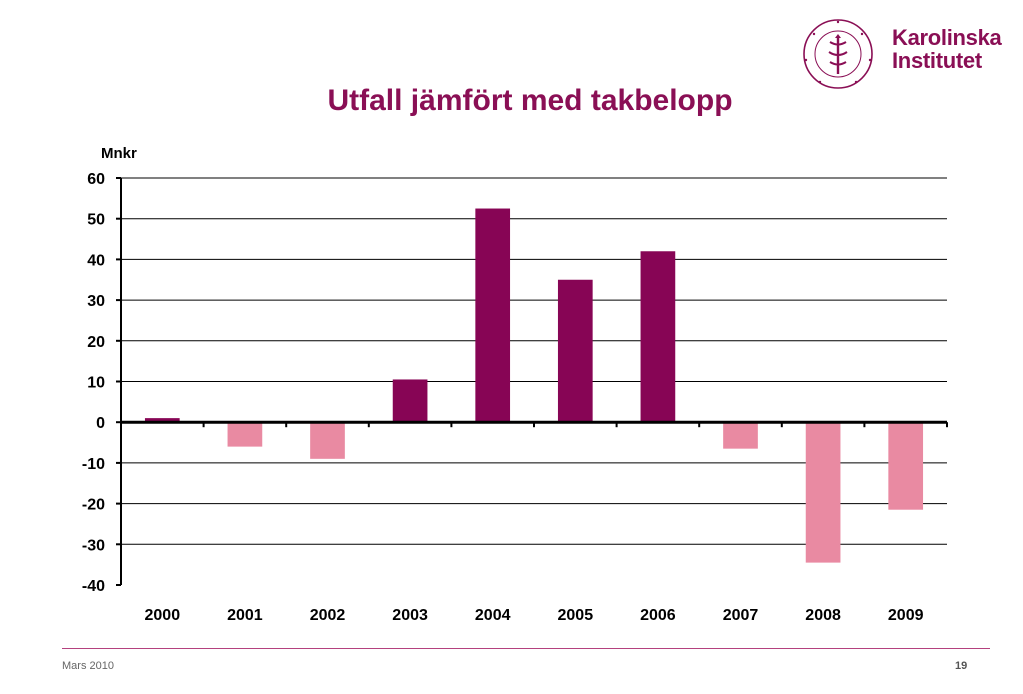  Describe the element at coordinates (96, 301) in the screenshot. I see `y-tick-label: 30` at that location.